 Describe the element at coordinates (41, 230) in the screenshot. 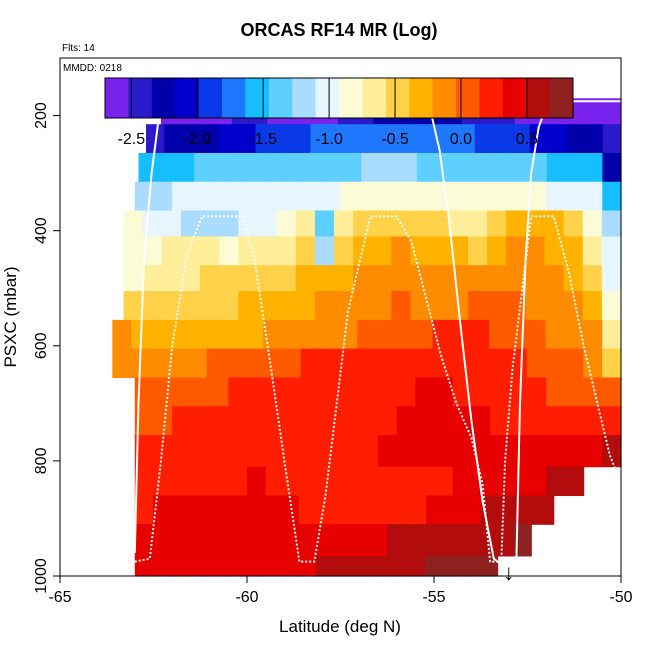

I see `y-tick-label: 400` at that location.